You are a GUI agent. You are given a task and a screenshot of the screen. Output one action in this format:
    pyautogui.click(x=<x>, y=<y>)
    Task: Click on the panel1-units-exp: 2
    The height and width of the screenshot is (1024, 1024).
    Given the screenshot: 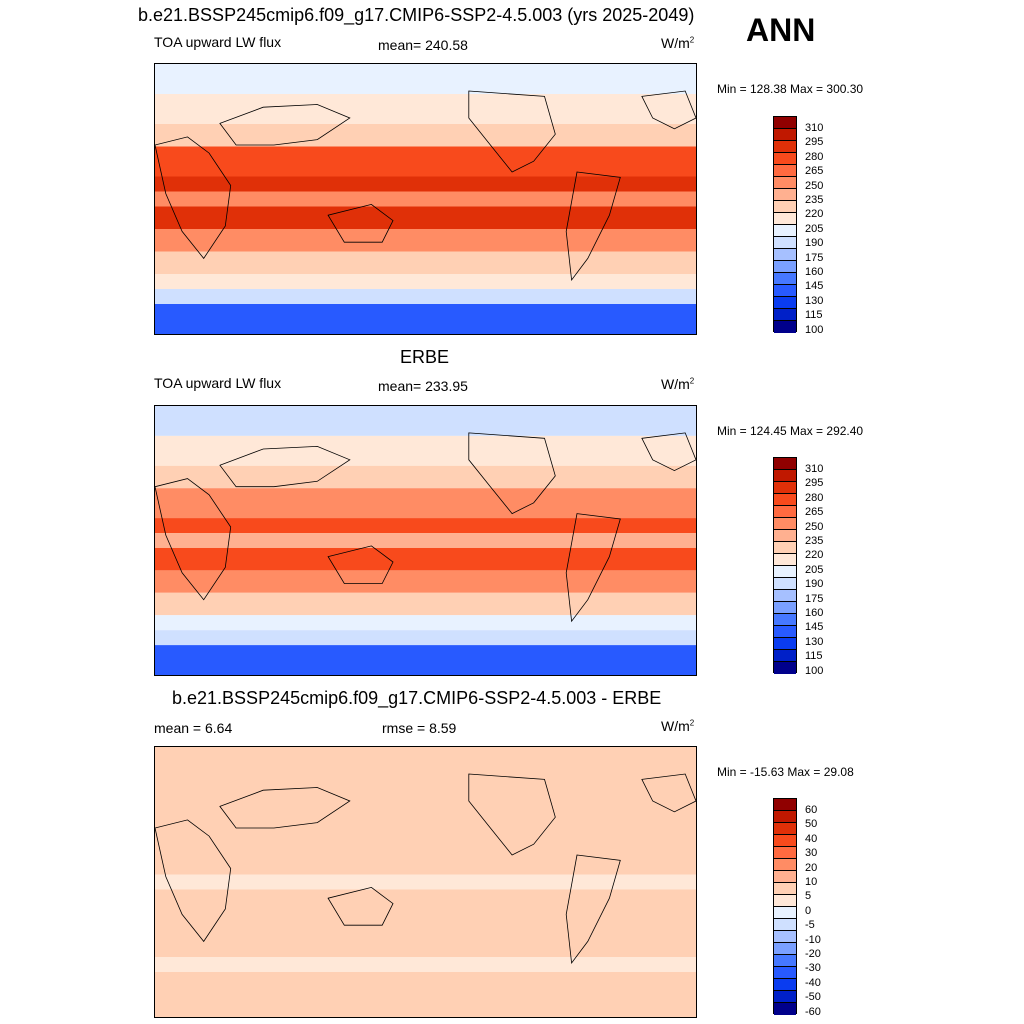 What is the action you would take?
    pyautogui.click(x=692, y=40)
    